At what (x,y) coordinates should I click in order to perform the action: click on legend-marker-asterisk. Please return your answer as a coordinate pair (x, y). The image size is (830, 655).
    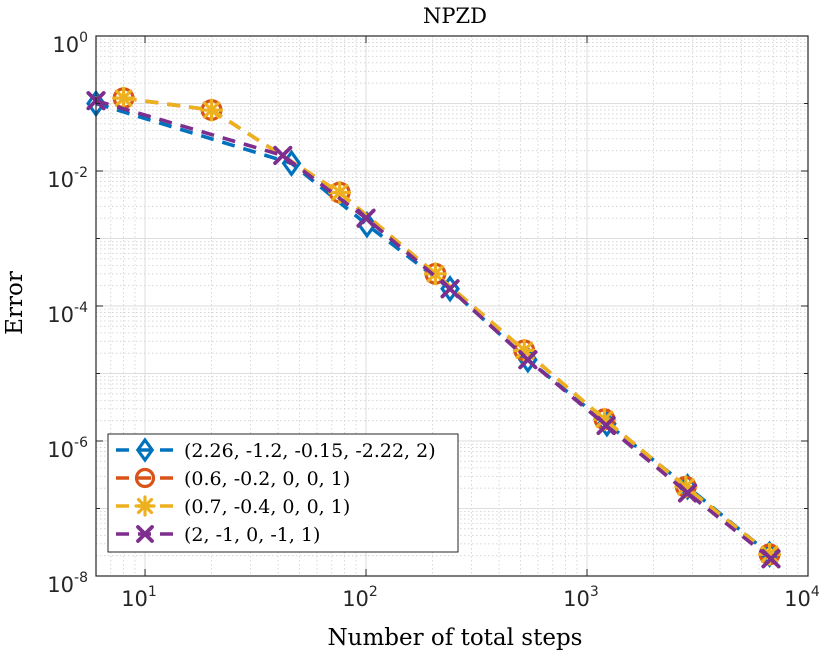
    Looking at the image, I should click on (145, 506).